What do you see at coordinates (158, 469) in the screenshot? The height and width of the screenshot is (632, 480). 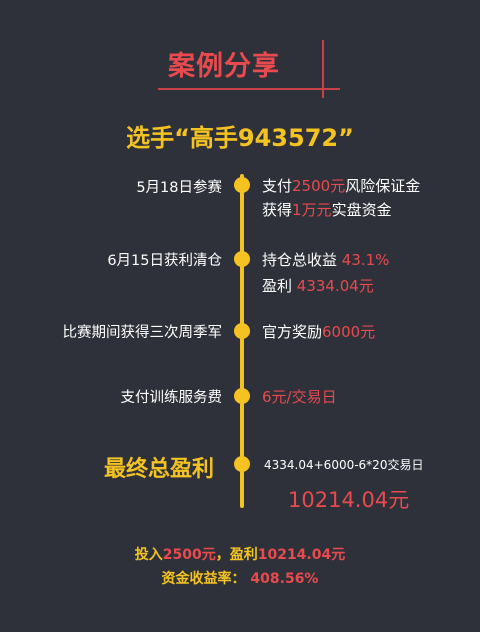 I see `final-profit-label: 最终总盈利` at bounding box center [158, 469].